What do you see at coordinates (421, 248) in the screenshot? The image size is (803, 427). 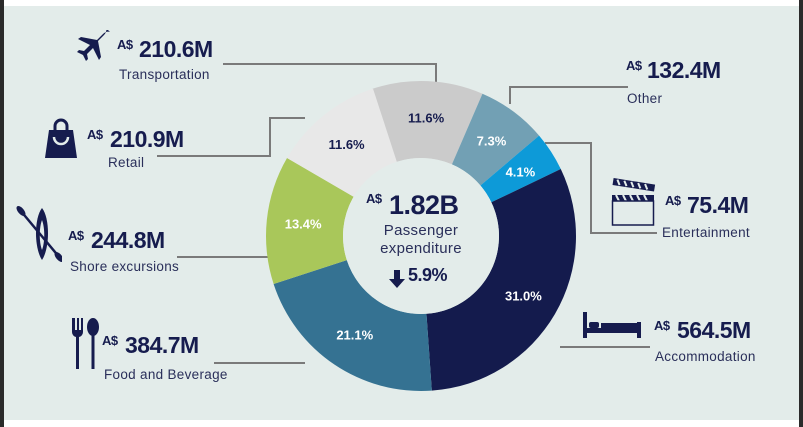 I see `center-label-line2: expenditure` at bounding box center [421, 248].